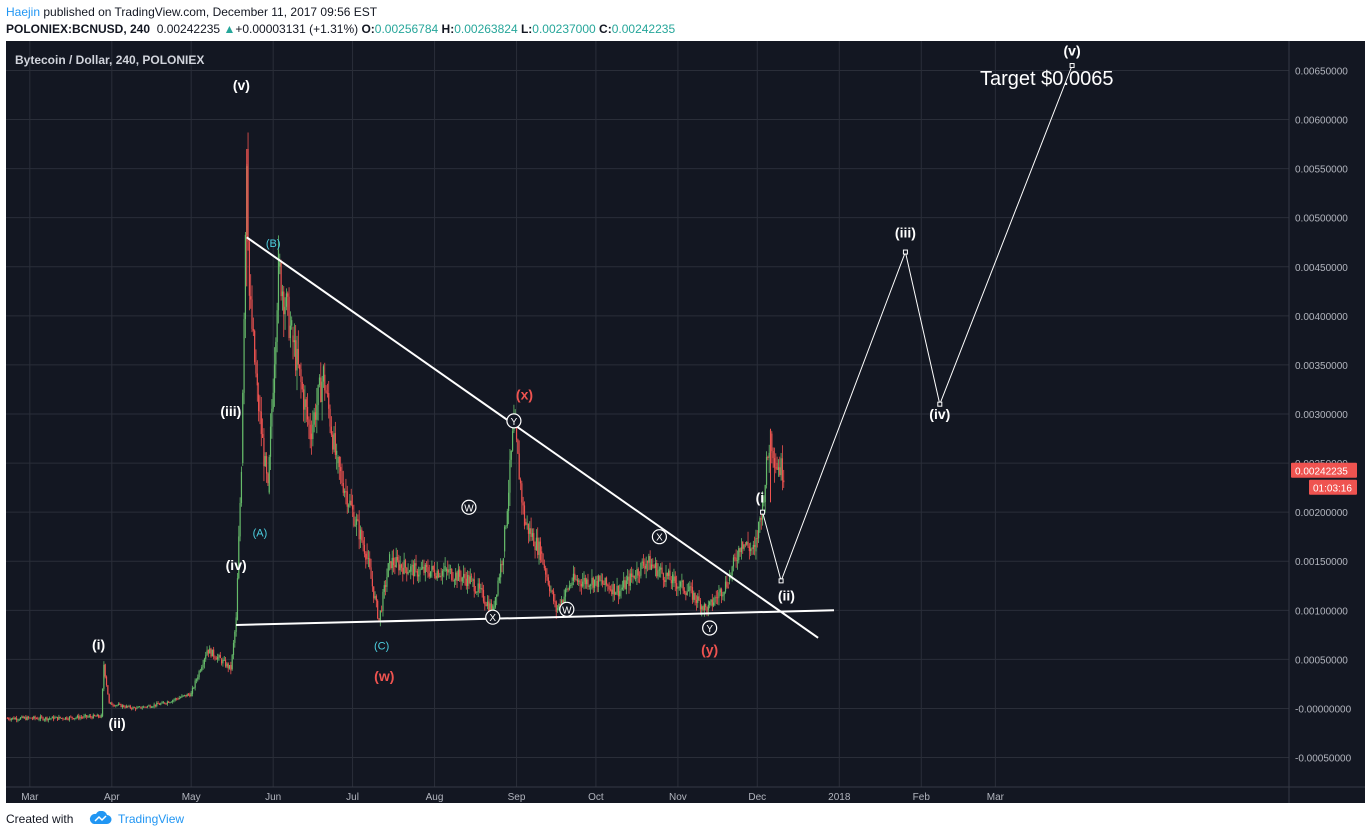  I want to click on high-label: H:, so click(448, 29).